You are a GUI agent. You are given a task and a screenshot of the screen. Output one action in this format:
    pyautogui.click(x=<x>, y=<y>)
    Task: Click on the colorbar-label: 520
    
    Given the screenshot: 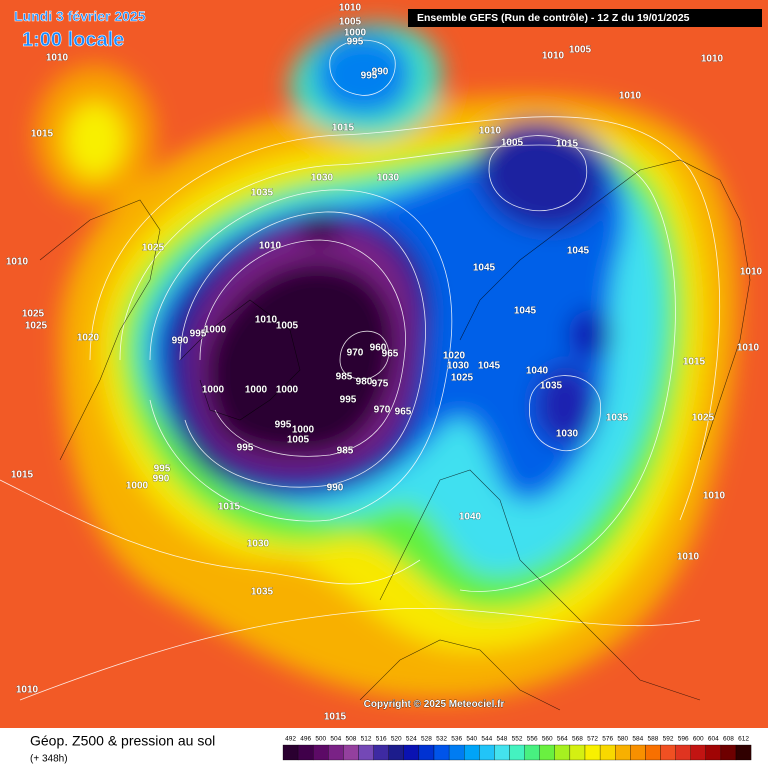 What is the action you would take?
    pyautogui.click(x=396, y=739)
    